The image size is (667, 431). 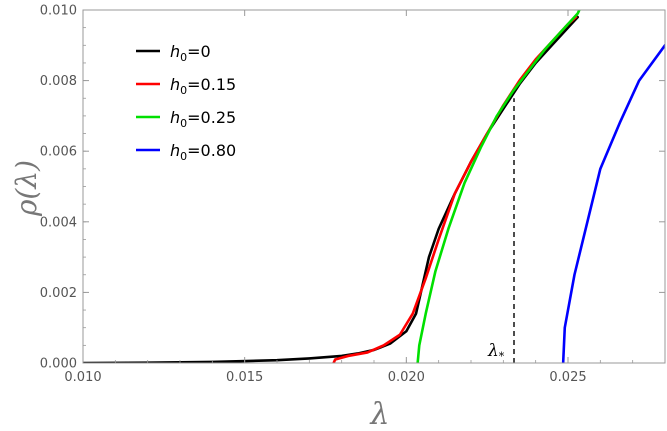 What do you see at coordinates (190, 53) in the screenshot?
I see `legend-label: h0=0` at bounding box center [190, 53].